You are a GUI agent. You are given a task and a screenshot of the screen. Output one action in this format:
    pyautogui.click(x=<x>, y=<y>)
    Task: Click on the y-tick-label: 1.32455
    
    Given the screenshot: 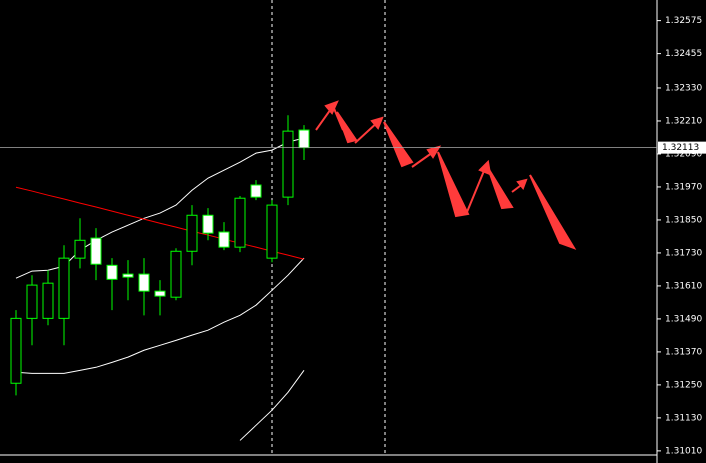 What is the action you would take?
    pyautogui.click(x=683, y=54)
    